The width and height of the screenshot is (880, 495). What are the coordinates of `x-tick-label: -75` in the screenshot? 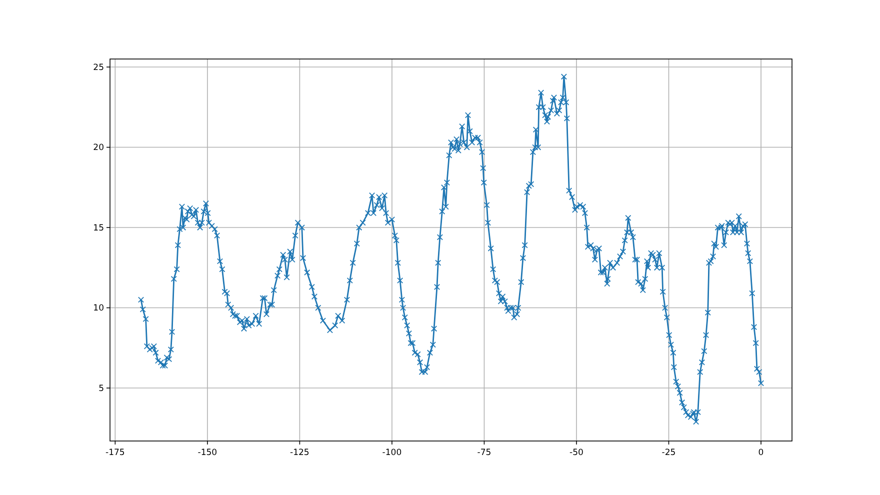 It's located at (484, 453).